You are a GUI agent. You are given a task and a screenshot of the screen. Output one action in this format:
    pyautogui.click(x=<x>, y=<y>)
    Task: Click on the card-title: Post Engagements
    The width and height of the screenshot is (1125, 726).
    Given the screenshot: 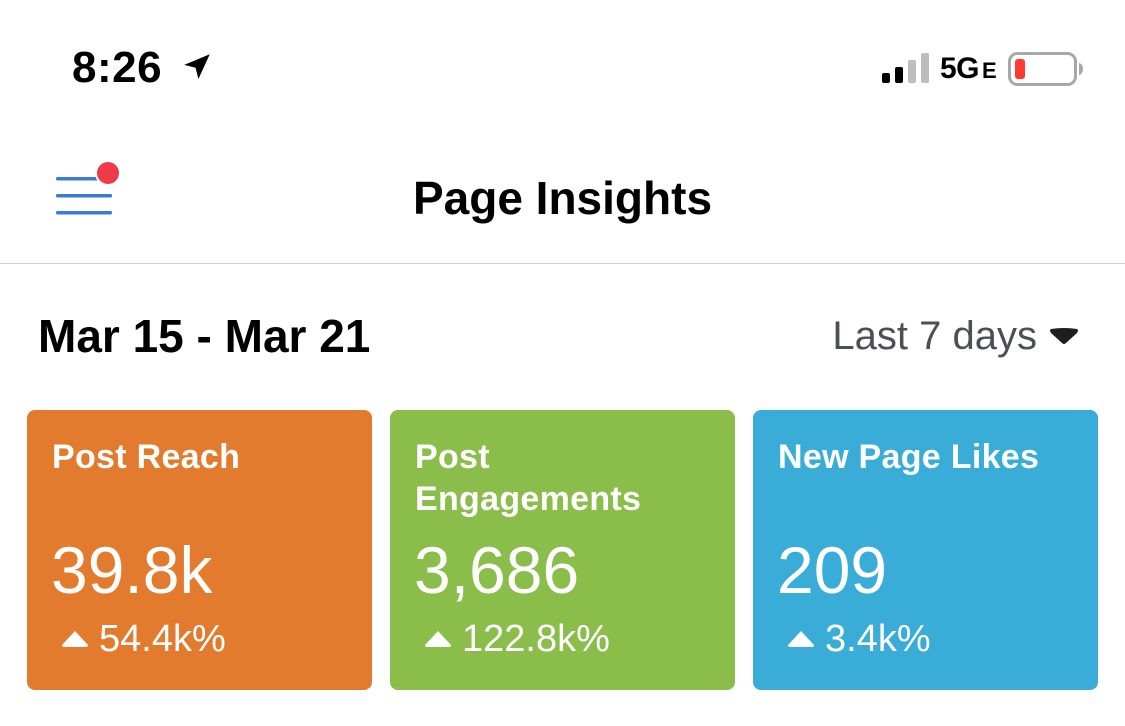 What is the action you would take?
    pyautogui.click(x=528, y=478)
    